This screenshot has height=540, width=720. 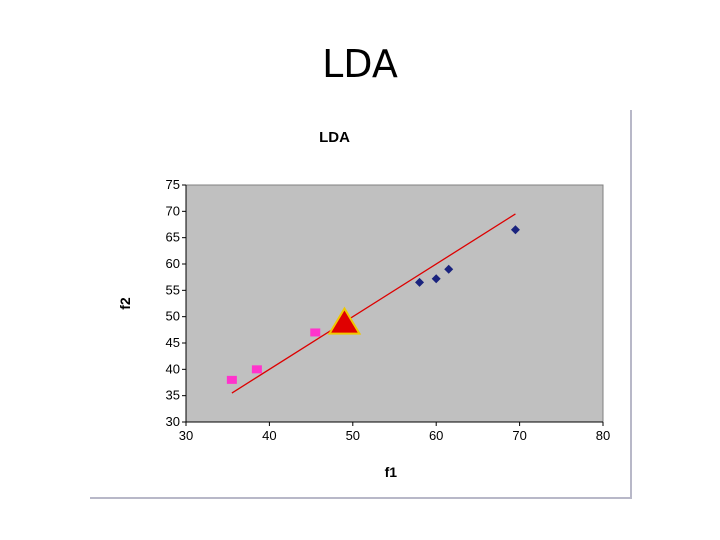 What do you see at coordinates (173, 237) in the screenshot?
I see `y-tick-label: 65` at bounding box center [173, 237].